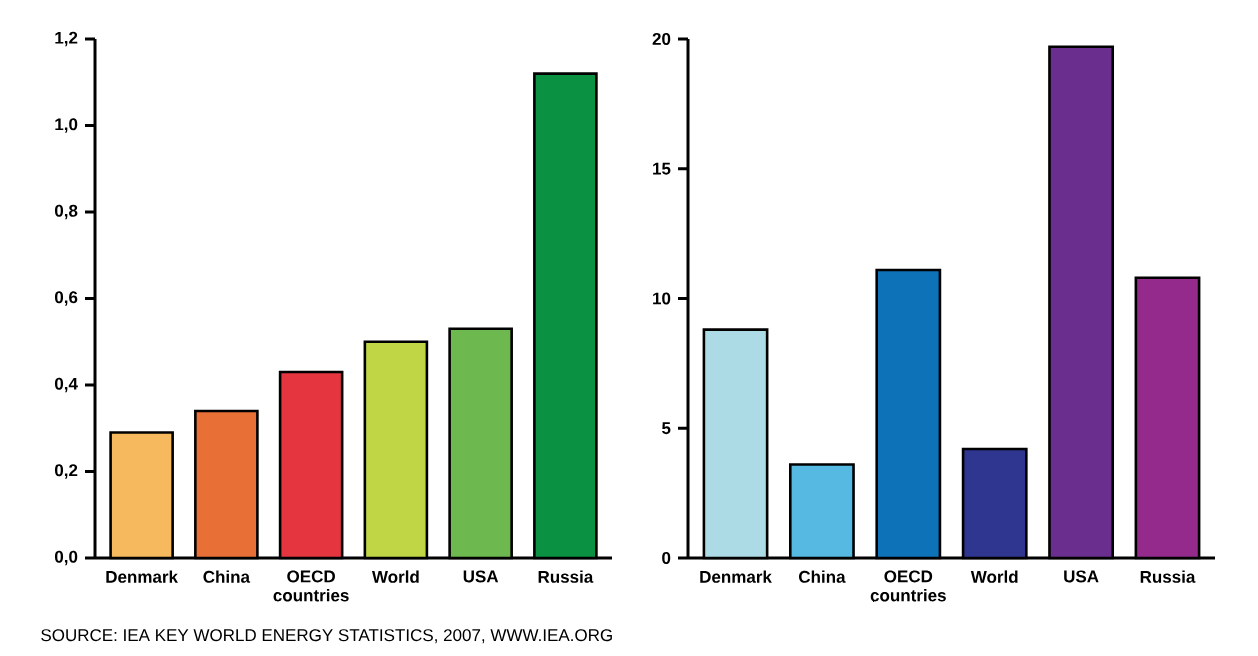 The width and height of the screenshot is (1258, 656). I want to click on y-tick-label: 5, so click(666, 428).